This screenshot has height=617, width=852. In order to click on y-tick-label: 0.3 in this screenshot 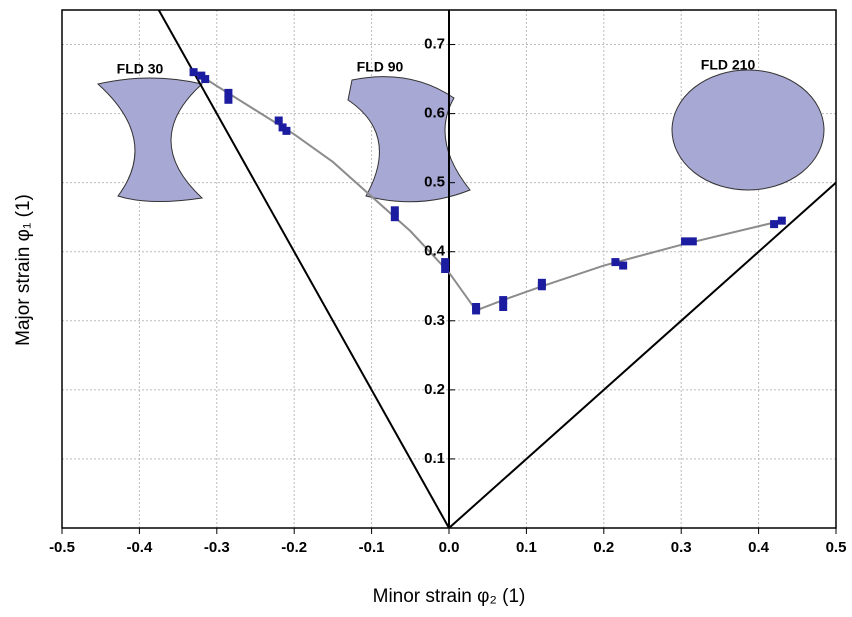, I will do `click(434, 320)`.